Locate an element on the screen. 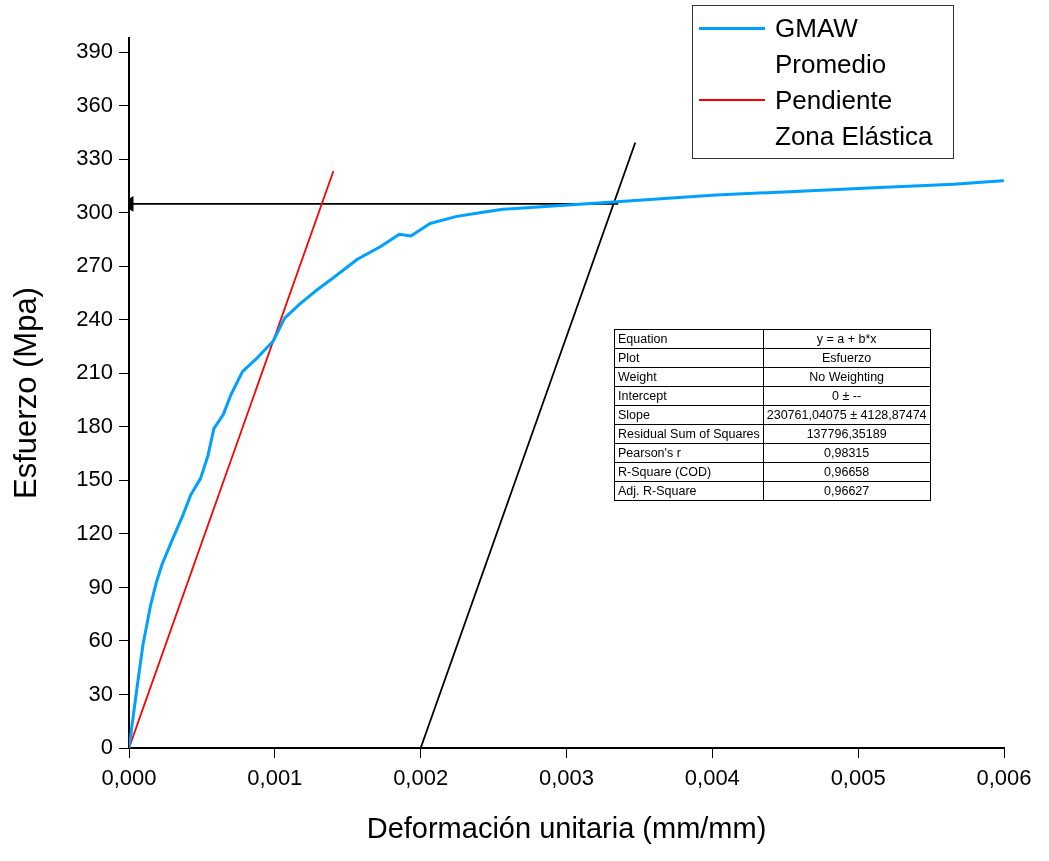 The height and width of the screenshot is (861, 1049). x-axis-title: Deformación unitaria (mm/mm) is located at coordinates (566, 827).